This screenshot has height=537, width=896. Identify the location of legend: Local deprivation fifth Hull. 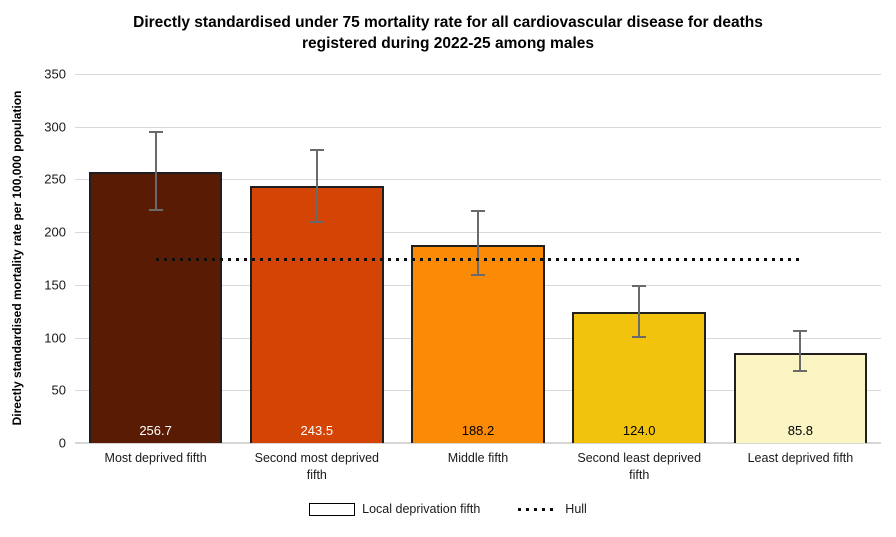
(448, 509).